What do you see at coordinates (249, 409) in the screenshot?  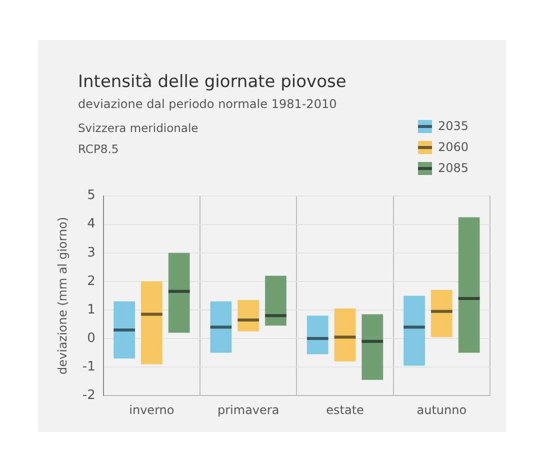 I see `x-tick-label: primavera` at bounding box center [249, 409].